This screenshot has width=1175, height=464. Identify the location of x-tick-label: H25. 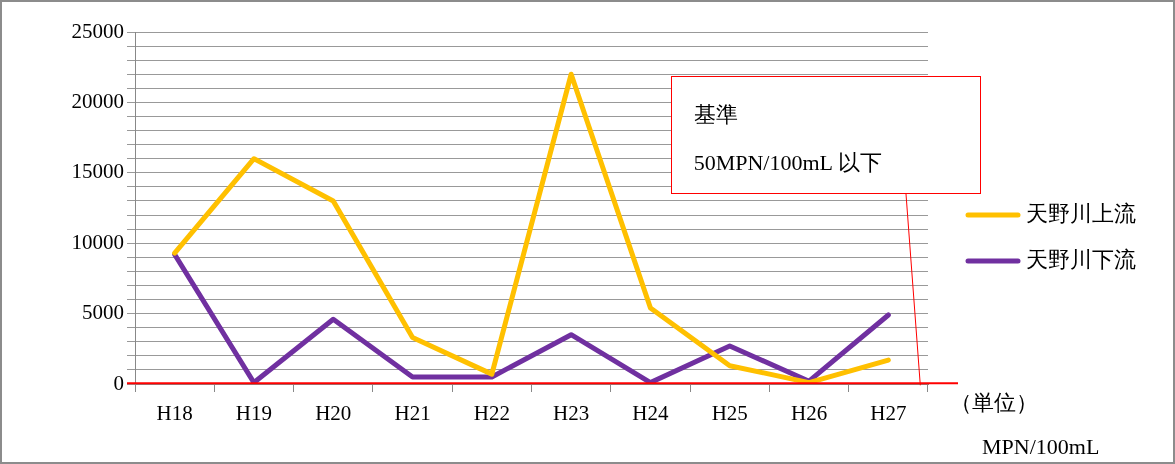
(729, 413).